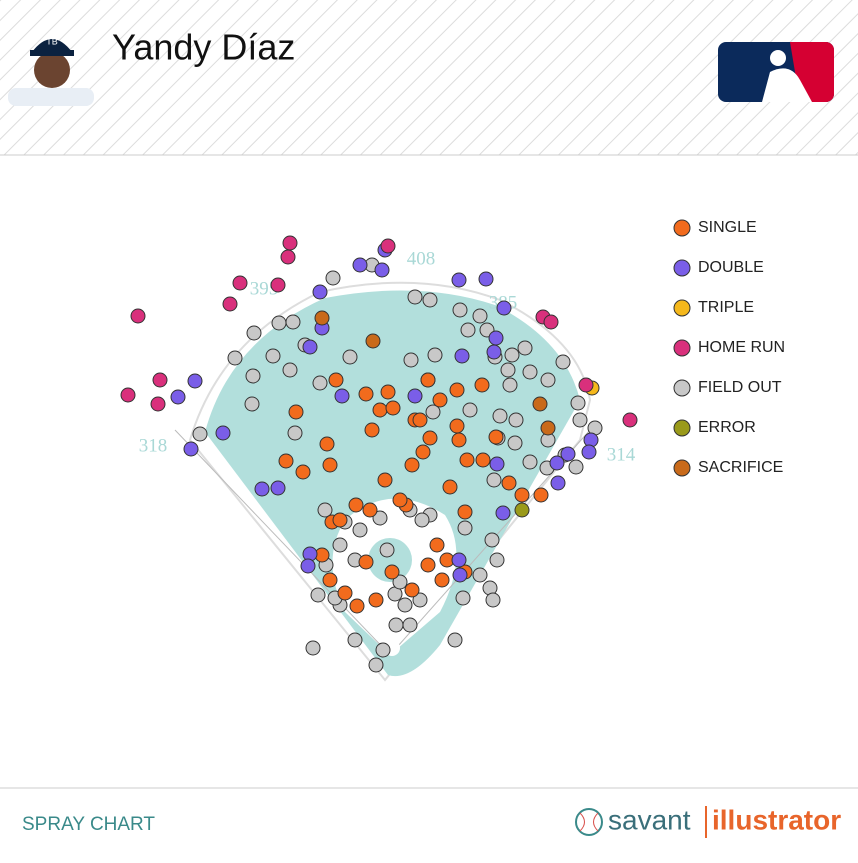 This screenshot has width=858, height=863. What do you see at coordinates (153, 445) in the screenshot?
I see `fence-distance: 318` at bounding box center [153, 445].